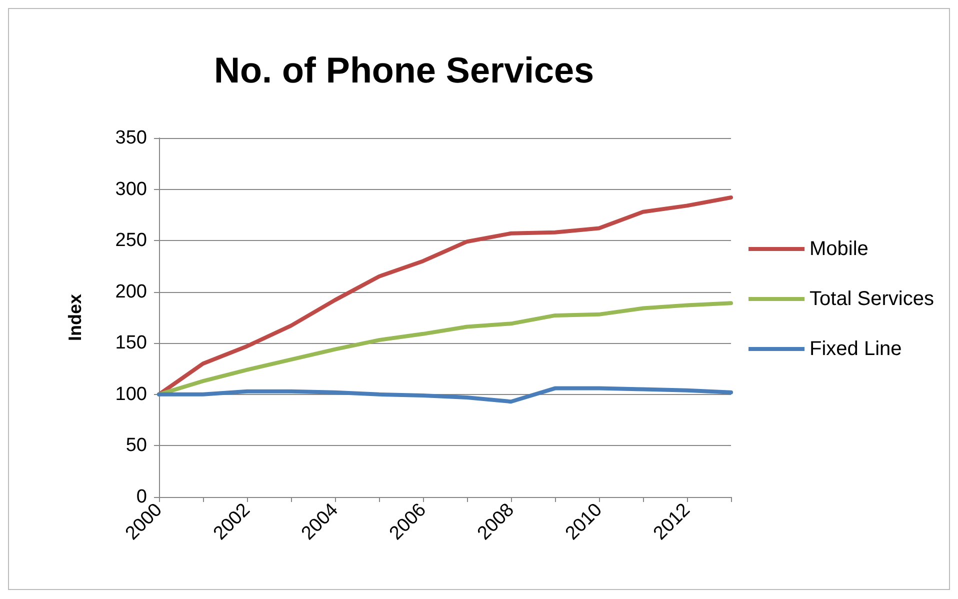 This screenshot has width=958, height=599. What do you see at coordinates (131, 394) in the screenshot?
I see `y-tick-label: 100` at bounding box center [131, 394].